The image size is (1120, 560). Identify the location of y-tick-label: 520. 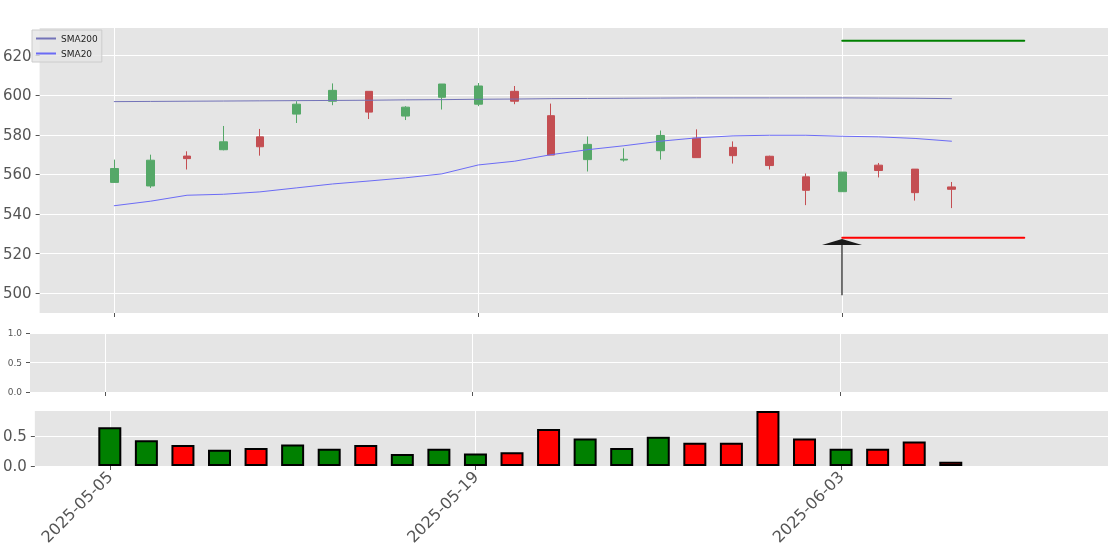
(17, 253).